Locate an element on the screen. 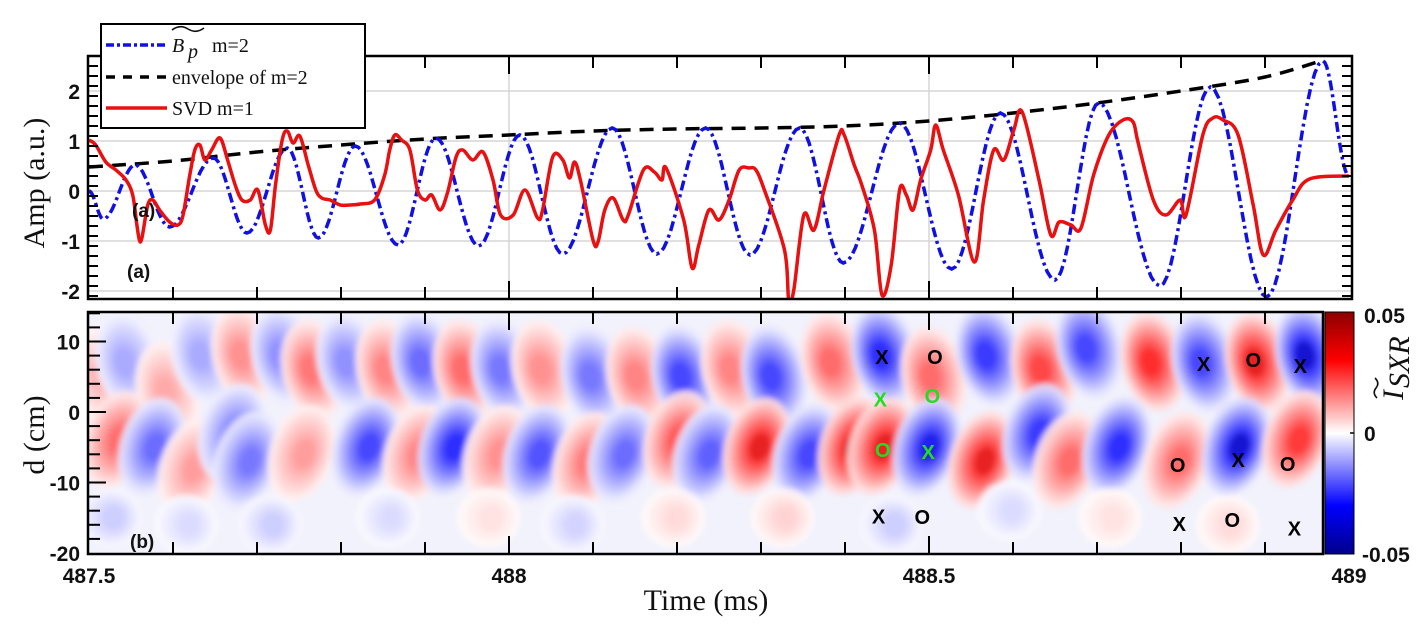 This screenshot has width=1417, height=624. y-axis-title-d: d (cm) is located at coordinates (34, 434).